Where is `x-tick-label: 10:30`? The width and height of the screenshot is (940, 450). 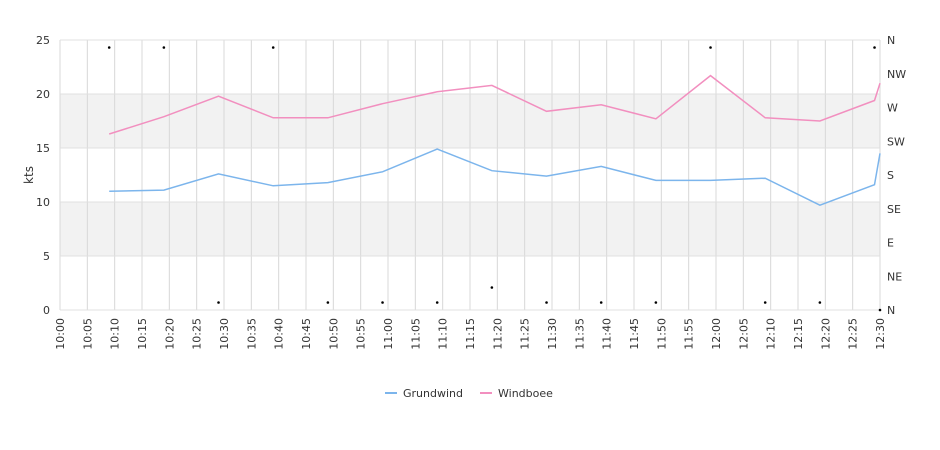
x-tick-label: 10:30 is located at coordinates (224, 334).